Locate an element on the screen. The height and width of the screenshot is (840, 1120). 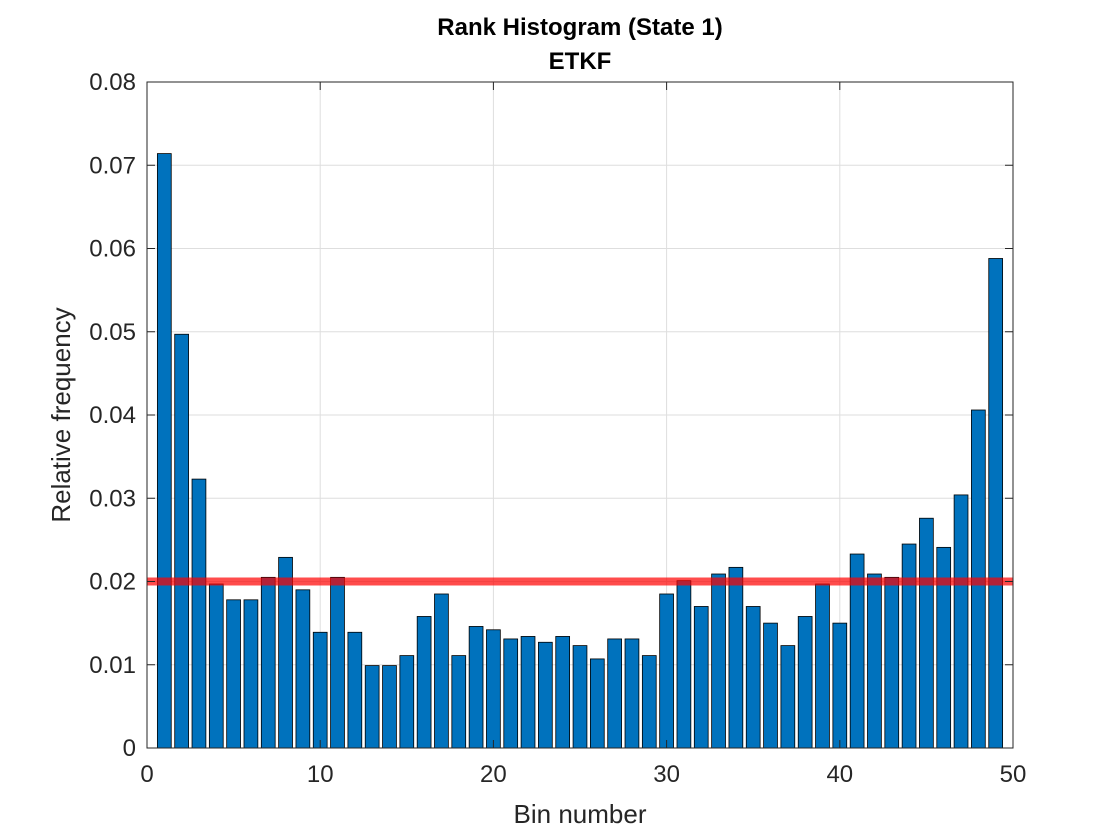
y-tick-labels: 0 0.01 0.02 0.03 0.04 0.05 0.06 0.07 0.08 is located at coordinates (112, 415).